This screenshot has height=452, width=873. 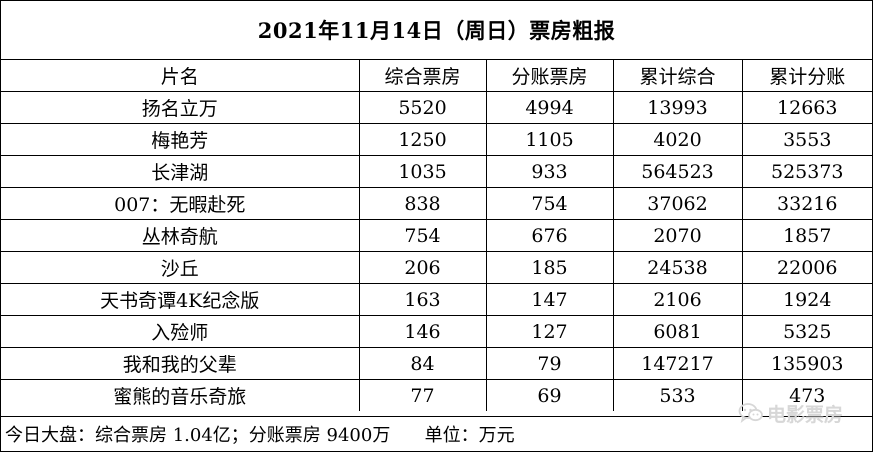 What do you see at coordinates (549, 171) in the screenshot?
I see `split-gross: 933` at bounding box center [549, 171].